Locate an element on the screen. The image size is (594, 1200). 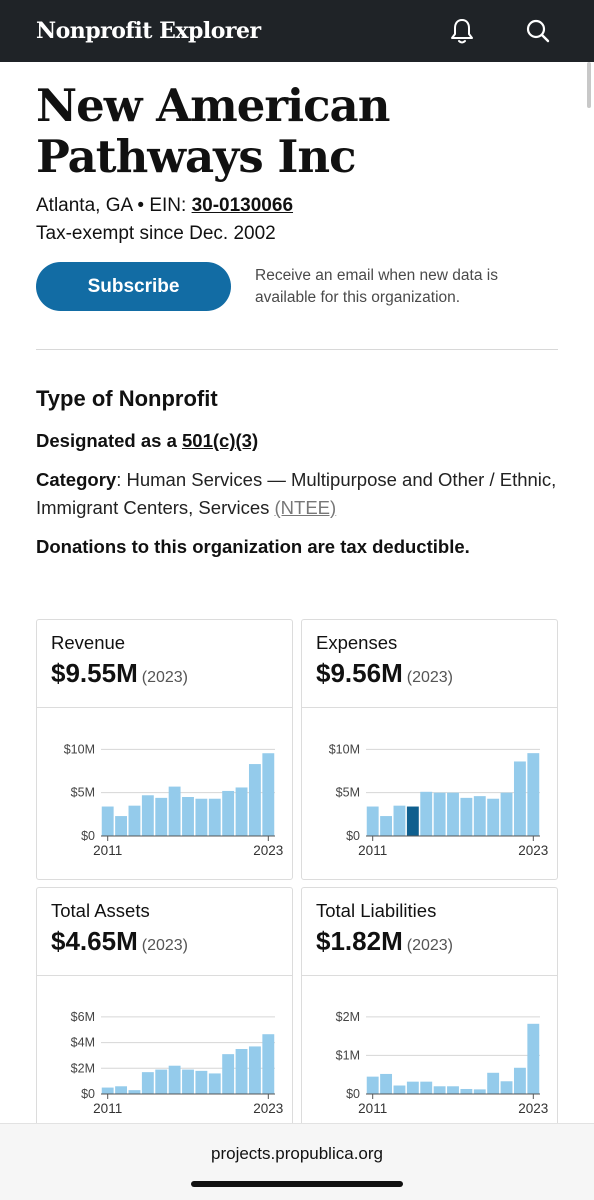
y-tick-label: $5M is located at coordinates (348, 793).